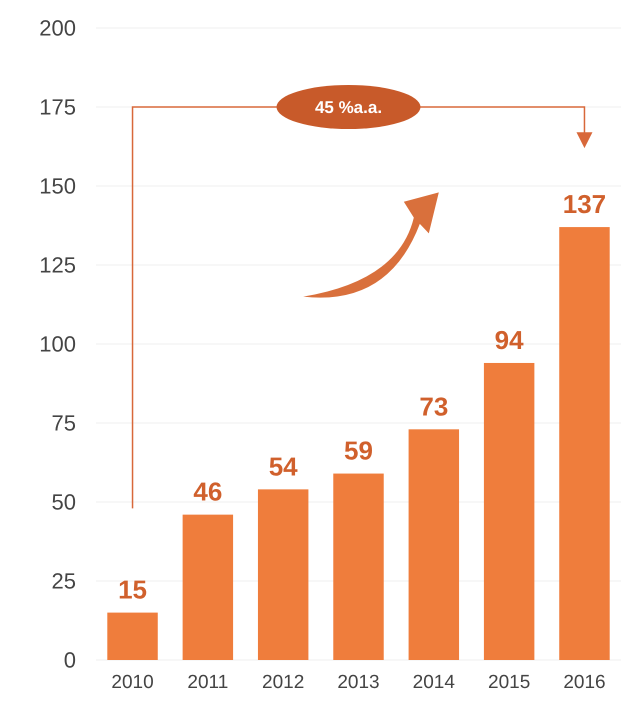  Describe the element at coordinates (132, 682) in the screenshot. I see `x-tick-label: 2010` at that location.